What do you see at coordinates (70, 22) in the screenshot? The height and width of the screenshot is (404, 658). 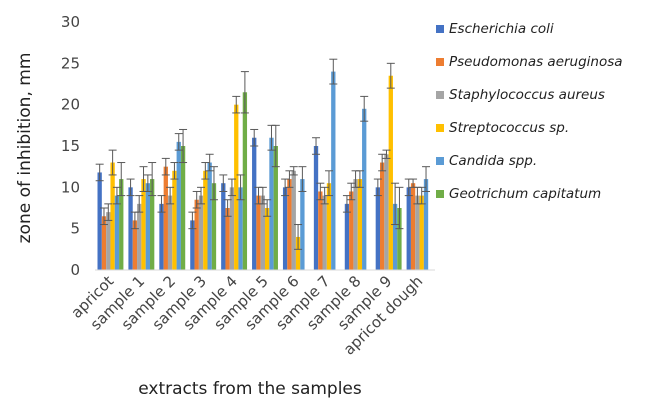 I see `y-tick-label: 30` at bounding box center [70, 22].